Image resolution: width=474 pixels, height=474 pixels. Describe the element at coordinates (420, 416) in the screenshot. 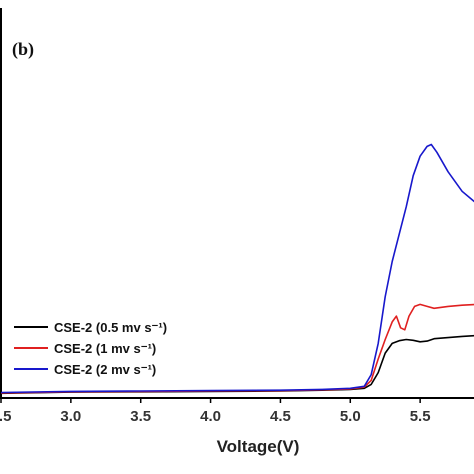

I see `x-tick-label: 5.5` at that location.